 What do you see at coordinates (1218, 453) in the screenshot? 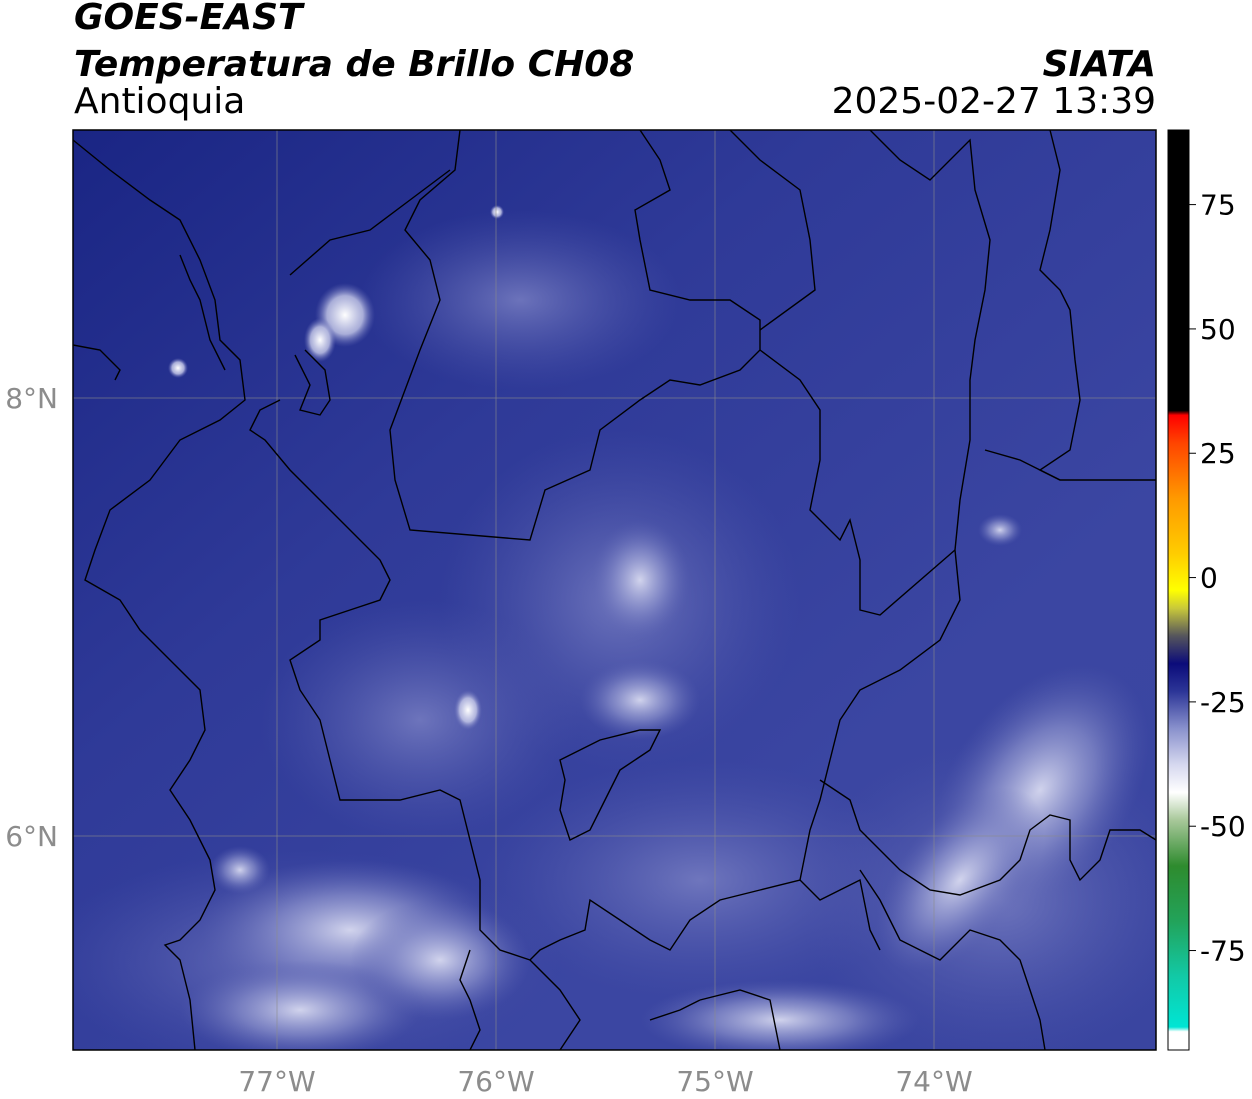
I see `colorbar-tick-label: 25` at bounding box center [1218, 453].